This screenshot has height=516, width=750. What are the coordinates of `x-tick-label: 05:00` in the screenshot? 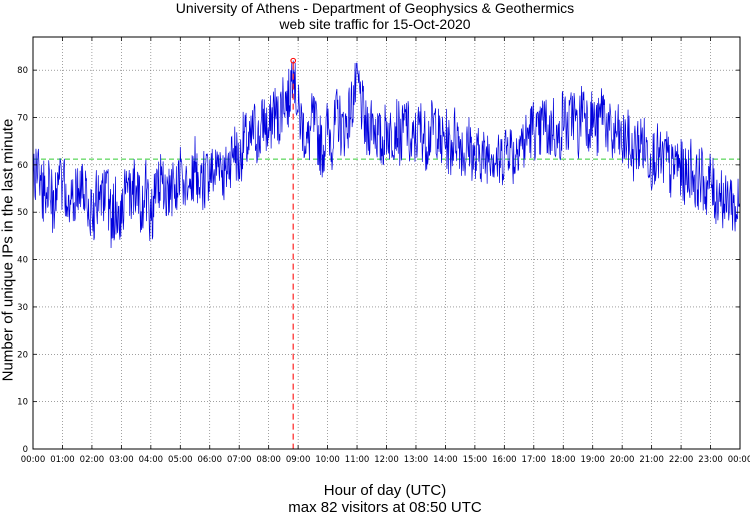 It's located at (180, 460).